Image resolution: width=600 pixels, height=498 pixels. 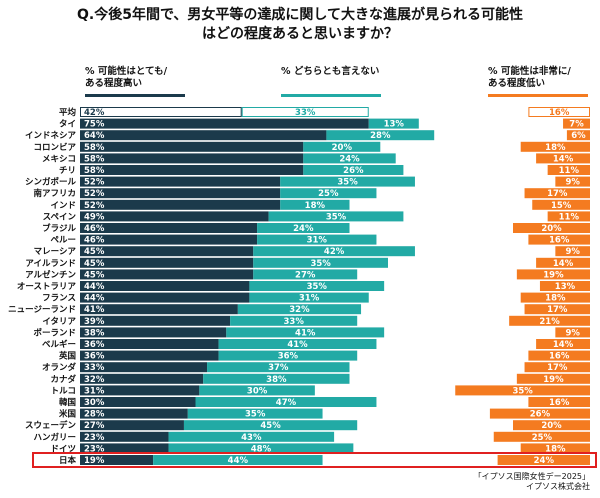 What do you see at coordinates (63, 379) in the screenshot?
I see `category-label: カナダ` at bounding box center [63, 379].